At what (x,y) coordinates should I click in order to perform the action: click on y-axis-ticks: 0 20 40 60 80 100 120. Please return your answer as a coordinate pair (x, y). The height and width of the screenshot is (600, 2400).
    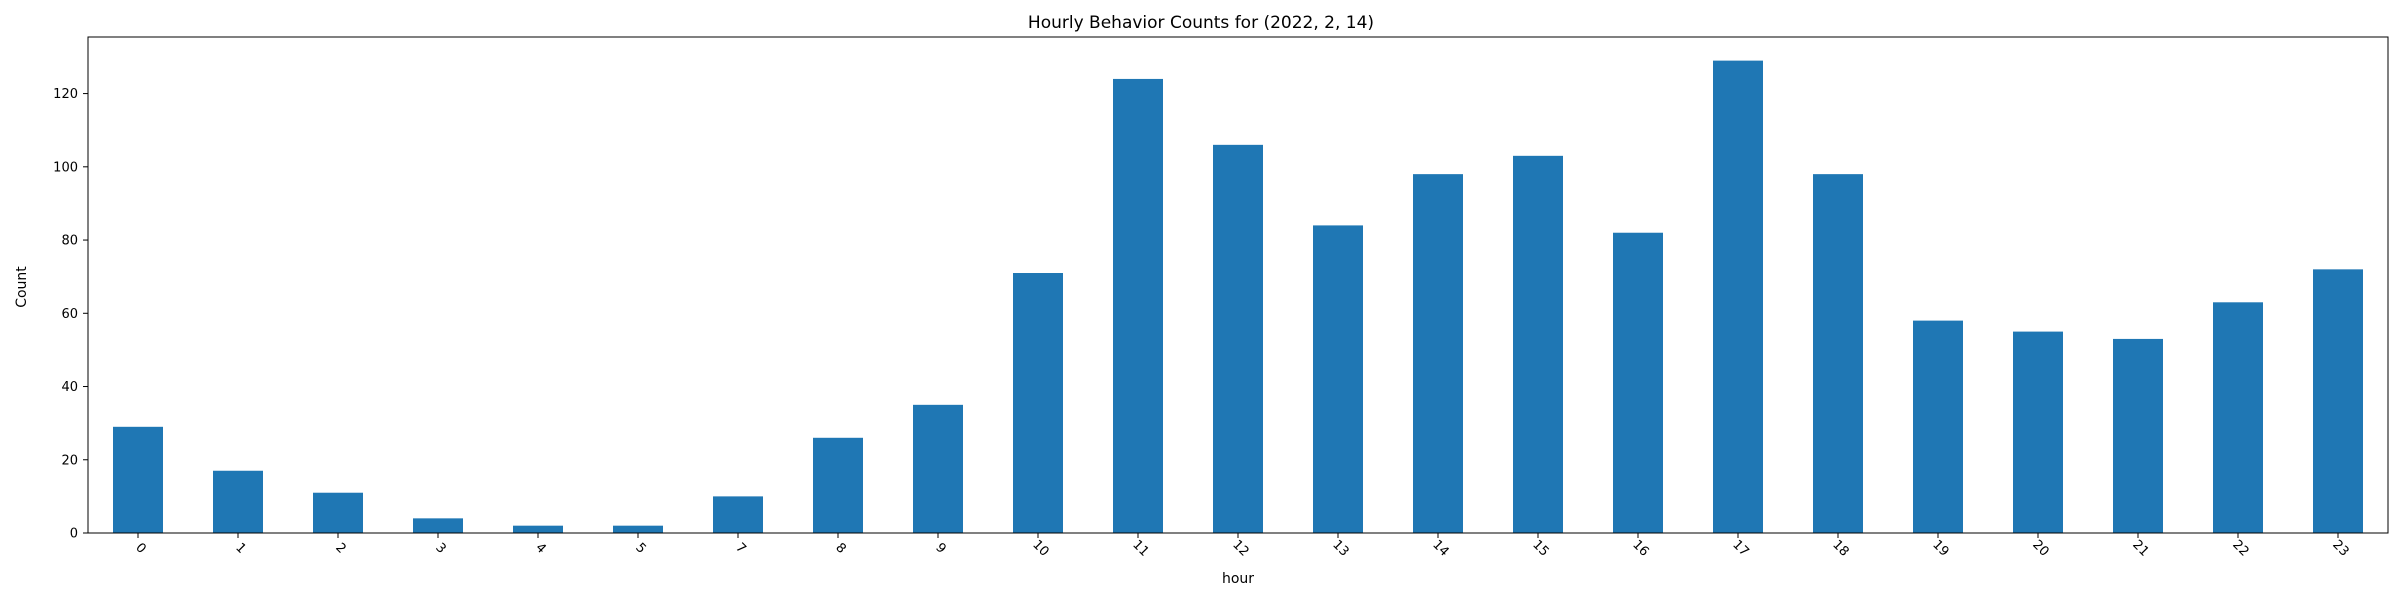
    Looking at the image, I should click on (70, 314).